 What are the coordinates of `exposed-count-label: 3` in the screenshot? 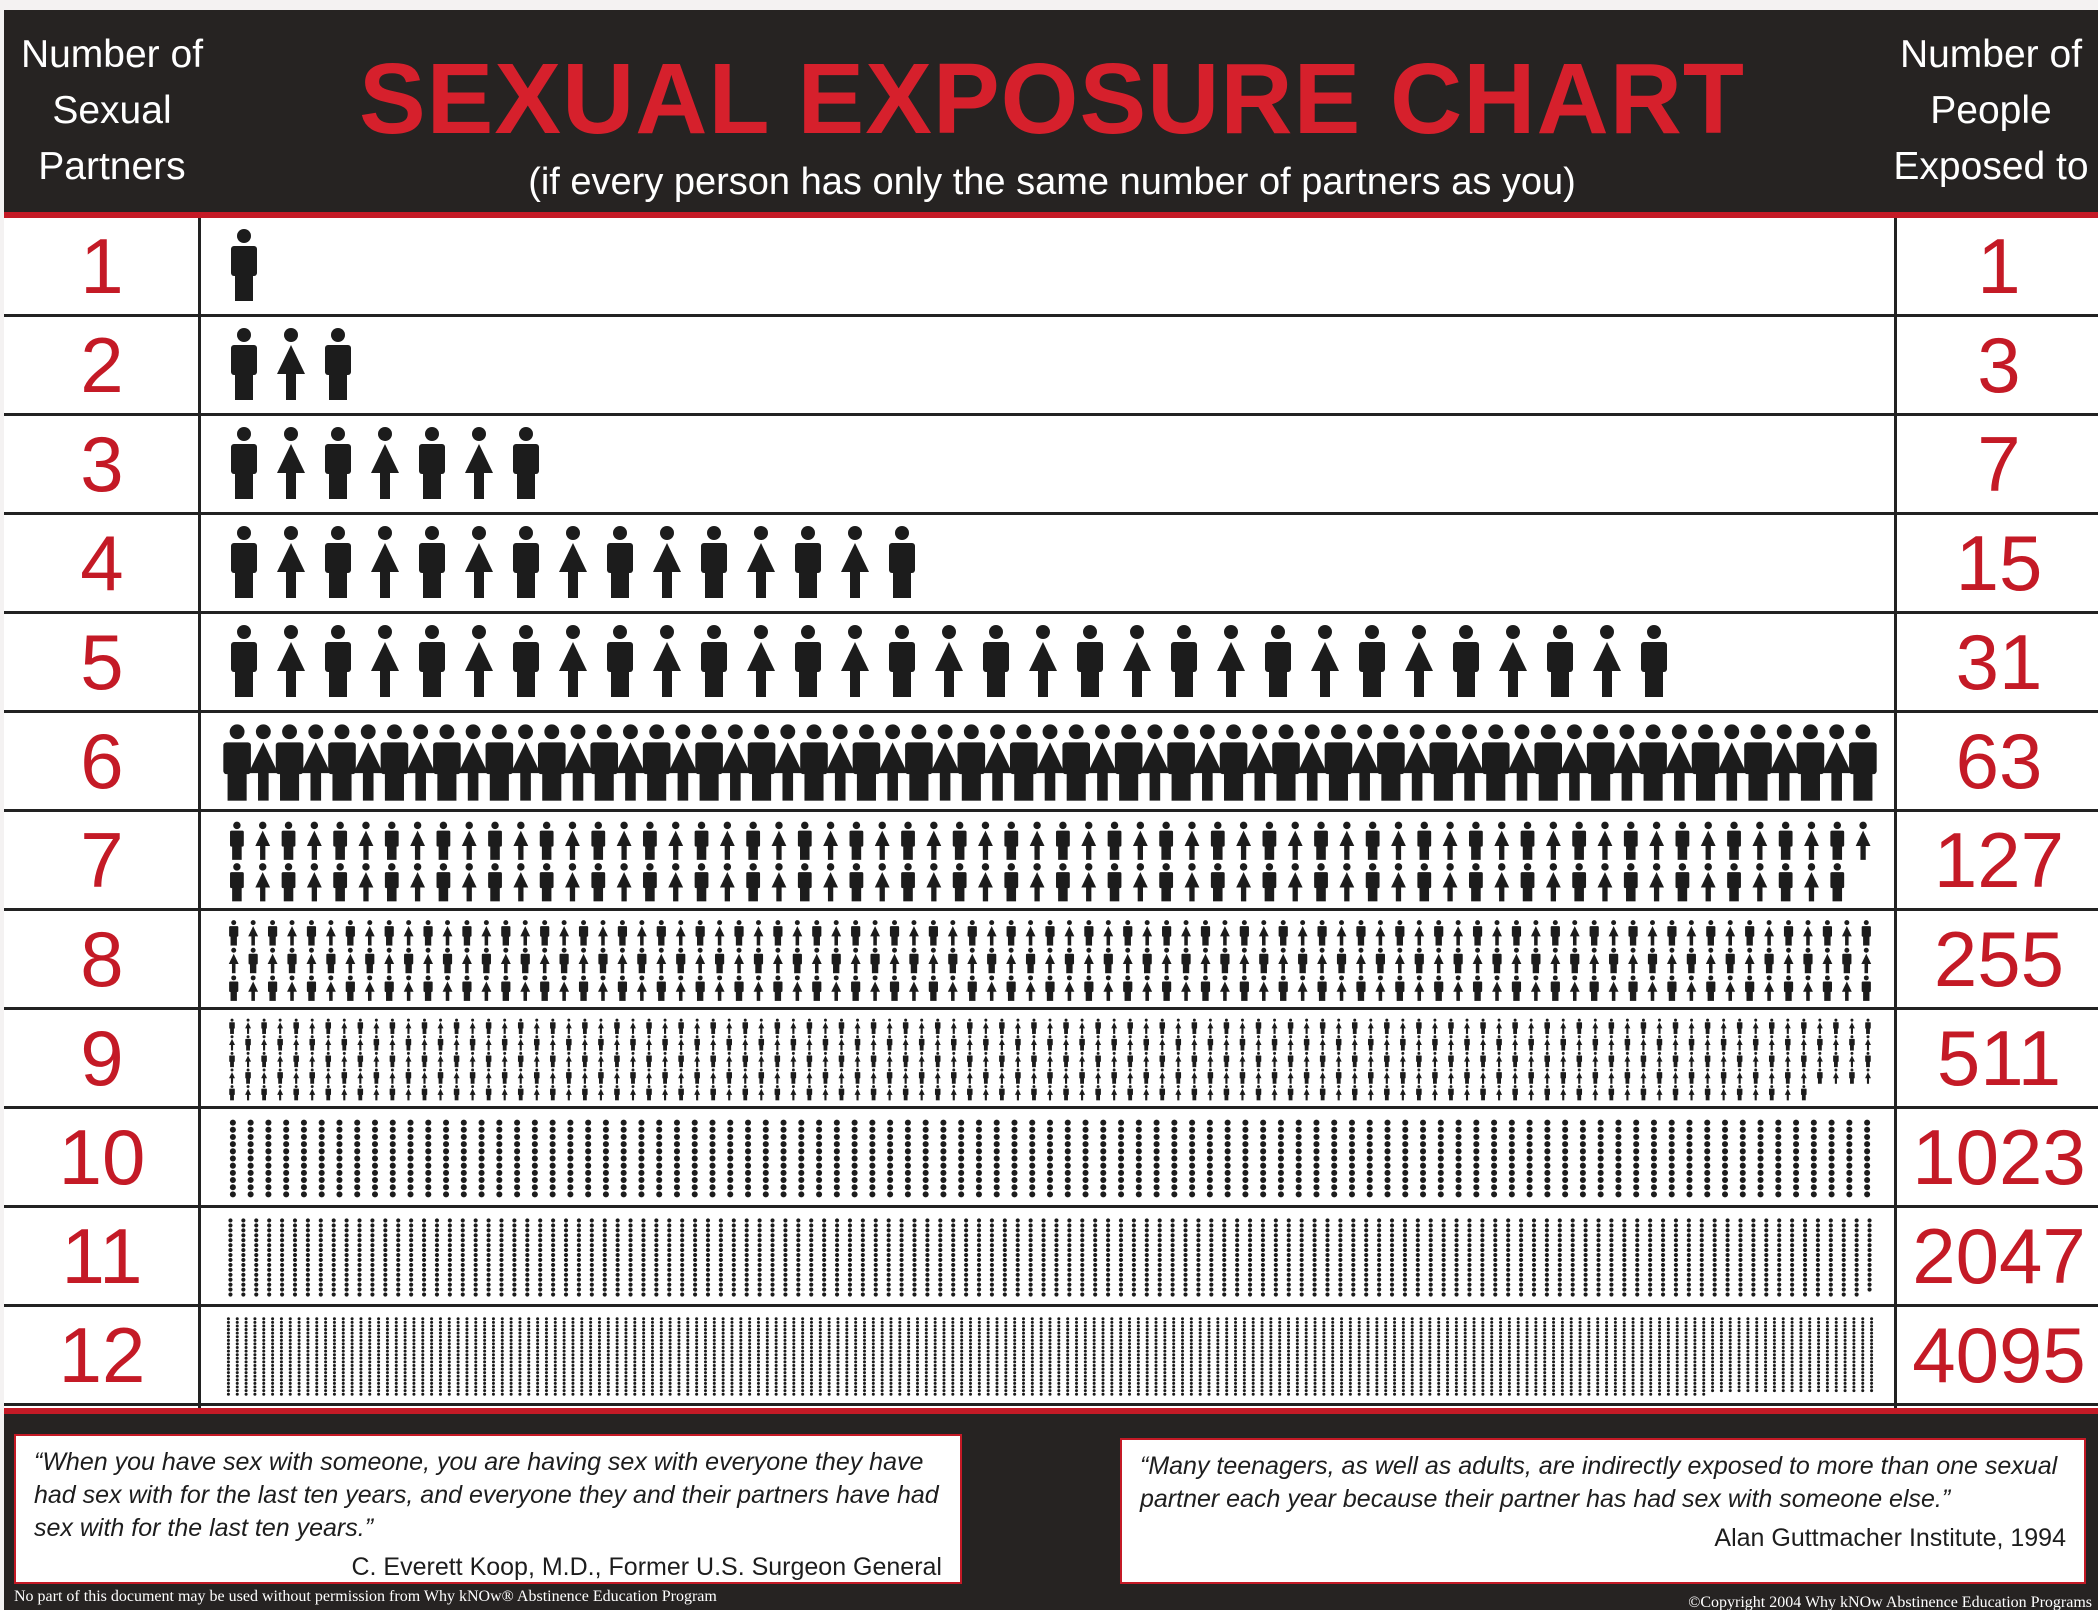 It's located at (1999, 364).